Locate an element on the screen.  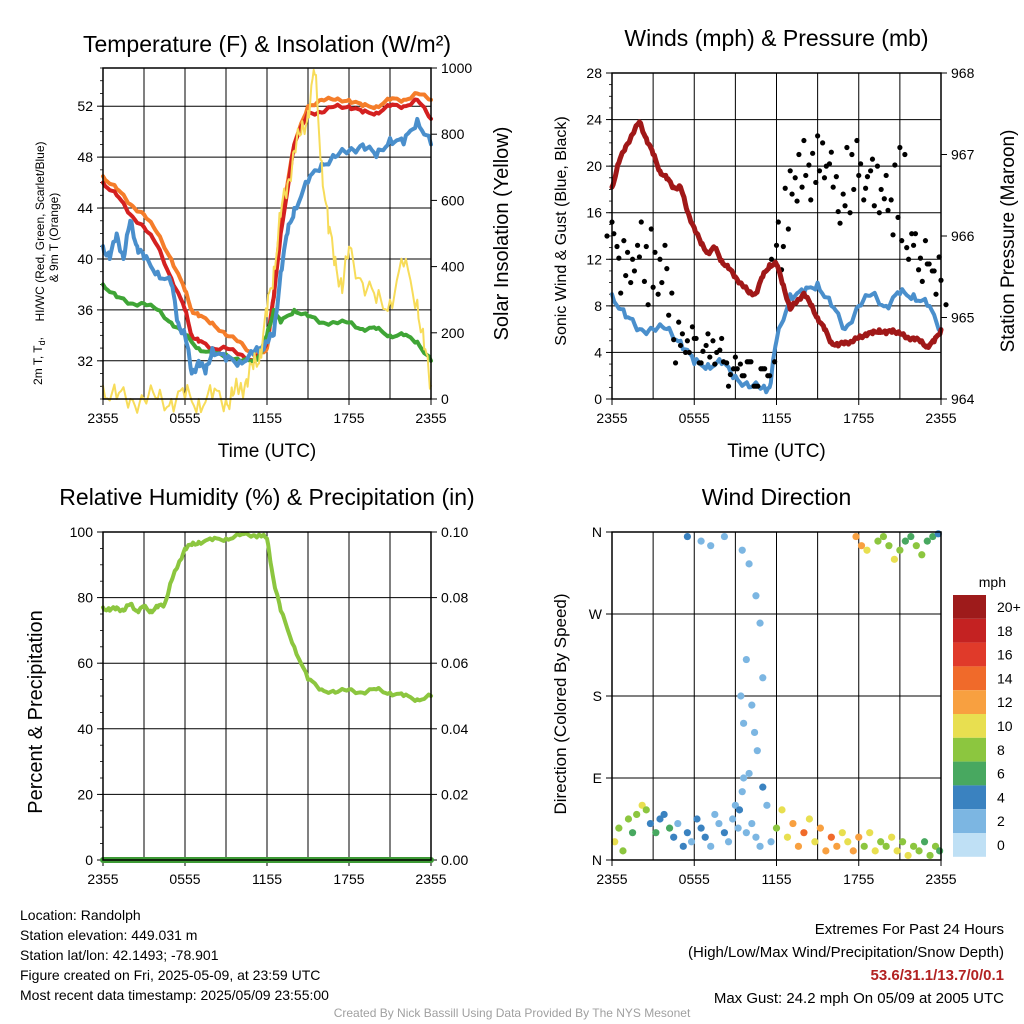
colorbar-label: 2 is located at coordinates (1001, 821).